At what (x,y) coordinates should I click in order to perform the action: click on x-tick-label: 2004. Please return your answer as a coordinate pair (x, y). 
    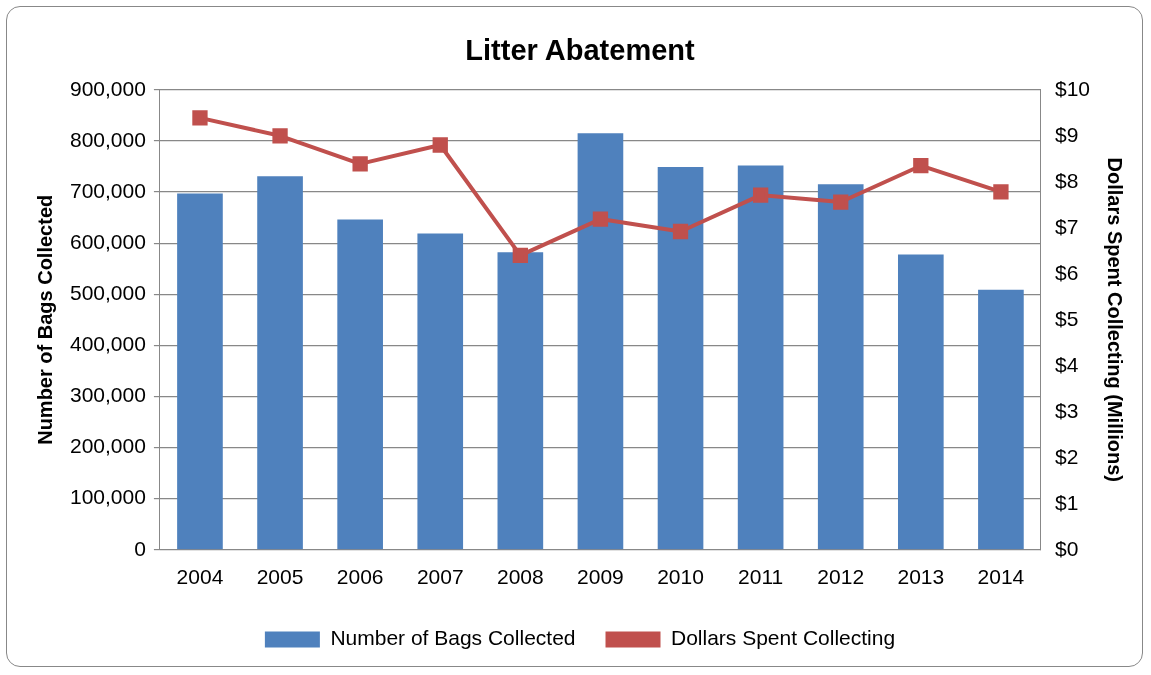
    Looking at the image, I should click on (200, 577).